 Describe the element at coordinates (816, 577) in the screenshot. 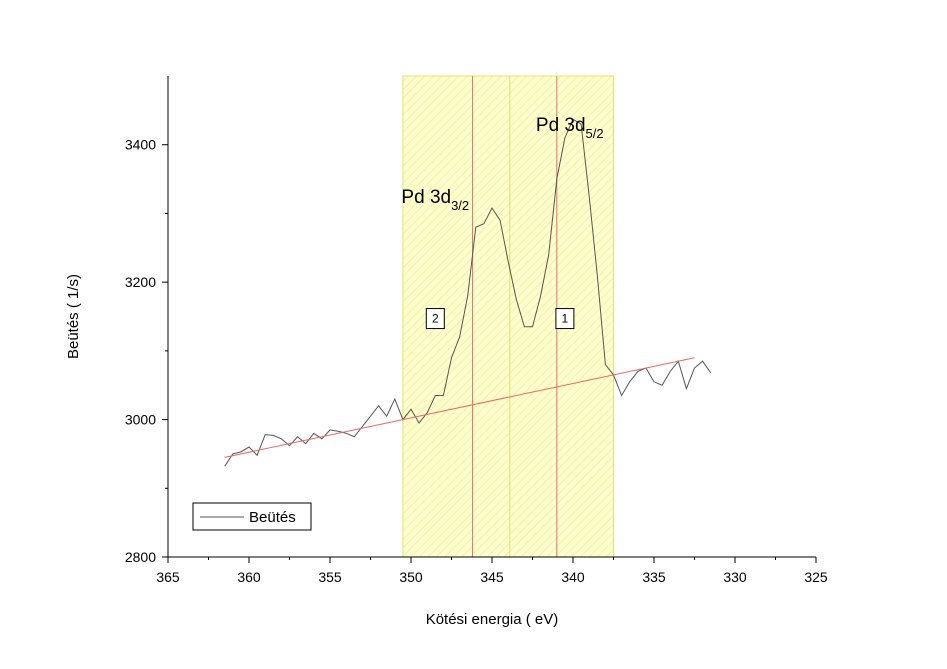

I see `x-tick-label: 325` at that location.